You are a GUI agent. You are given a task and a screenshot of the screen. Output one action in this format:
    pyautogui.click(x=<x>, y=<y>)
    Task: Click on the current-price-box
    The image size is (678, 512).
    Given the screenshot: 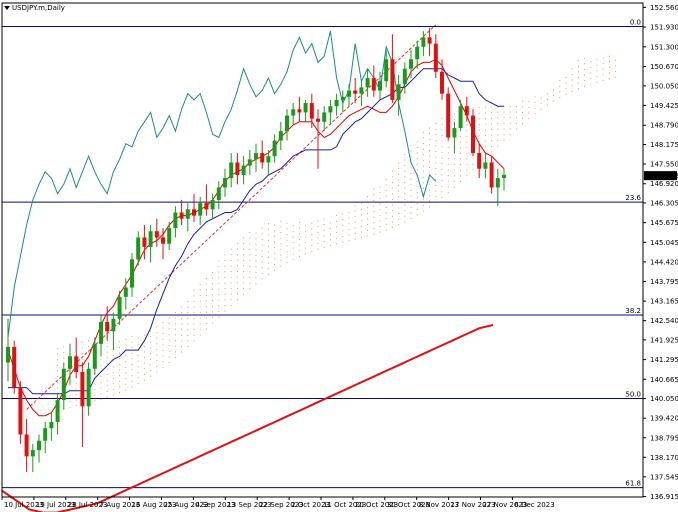 What is the action you would take?
    pyautogui.click(x=660, y=176)
    